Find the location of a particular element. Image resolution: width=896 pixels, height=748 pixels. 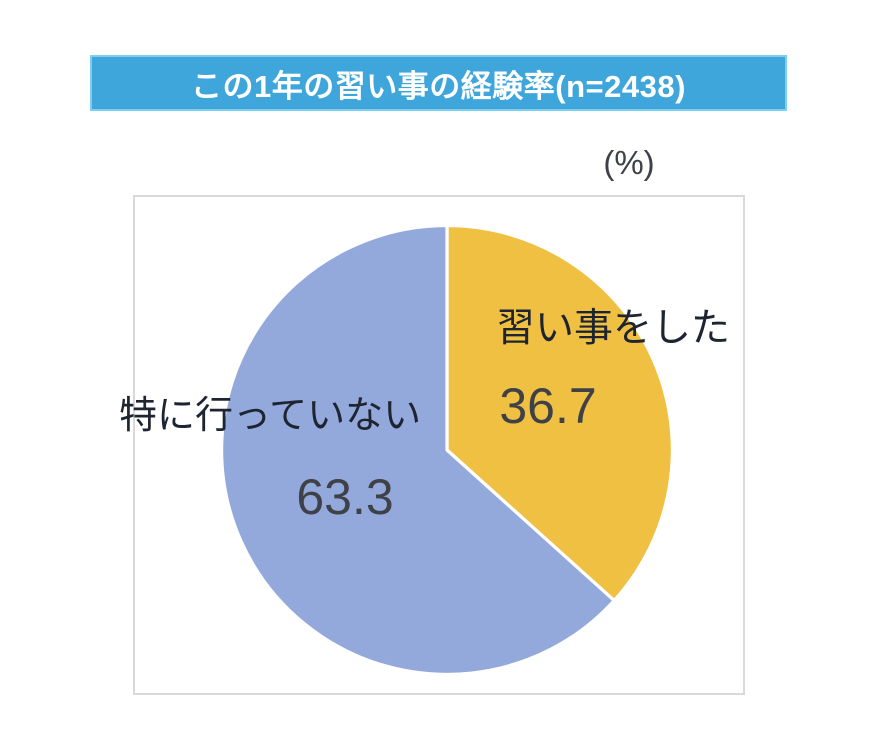

slice-label-none: 特に行っていない is located at coordinates (270, 416).